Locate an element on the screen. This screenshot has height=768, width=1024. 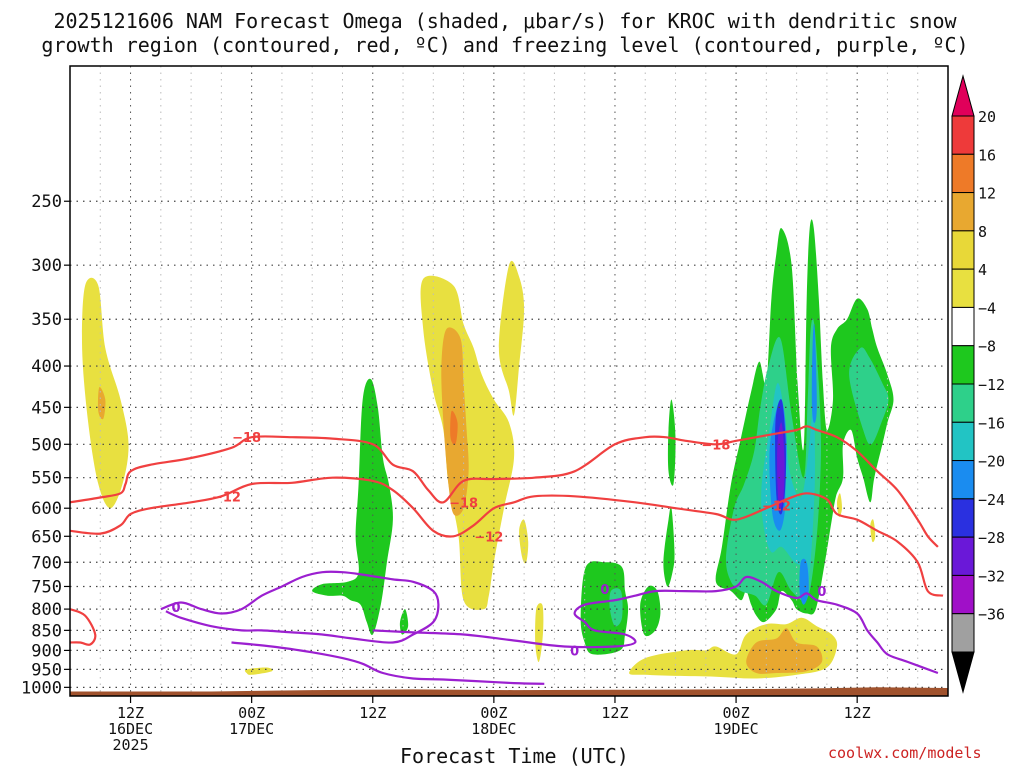
colorbar: 20 16 12 8 4 −4 −8 −12 −16 −20 −24 −28 −32 −36 is located at coordinates (978, 384).